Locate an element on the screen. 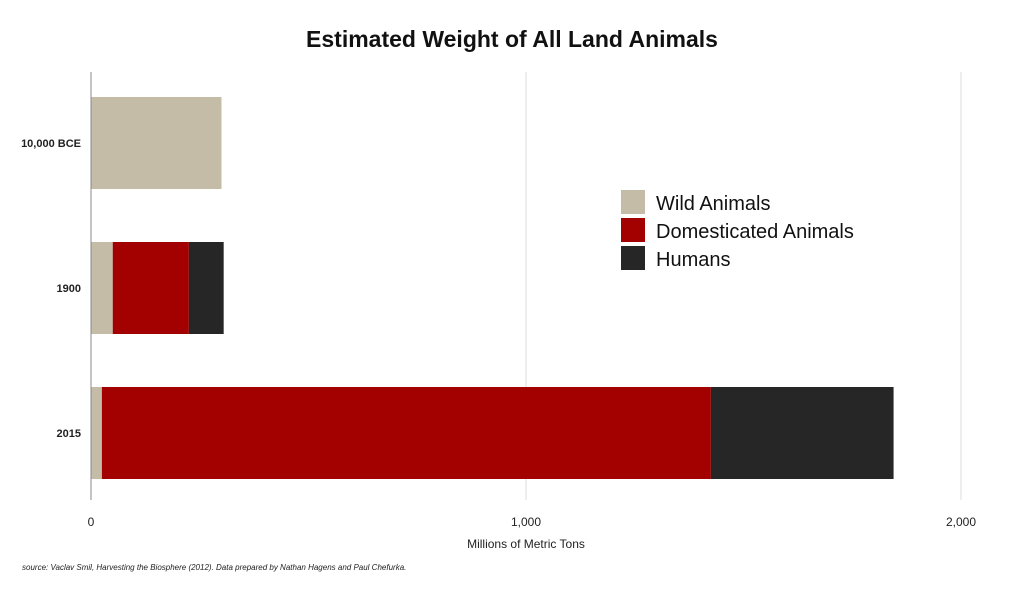 The width and height of the screenshot is (1024, 596). category-label: 1900 is located at coordinates (69, 289).